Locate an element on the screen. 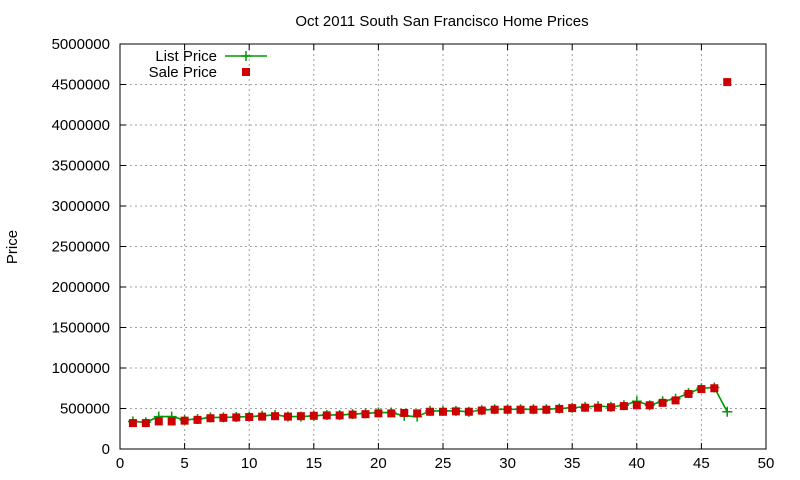  legend: List Price Sale Price is located at coordinates (208, 64).